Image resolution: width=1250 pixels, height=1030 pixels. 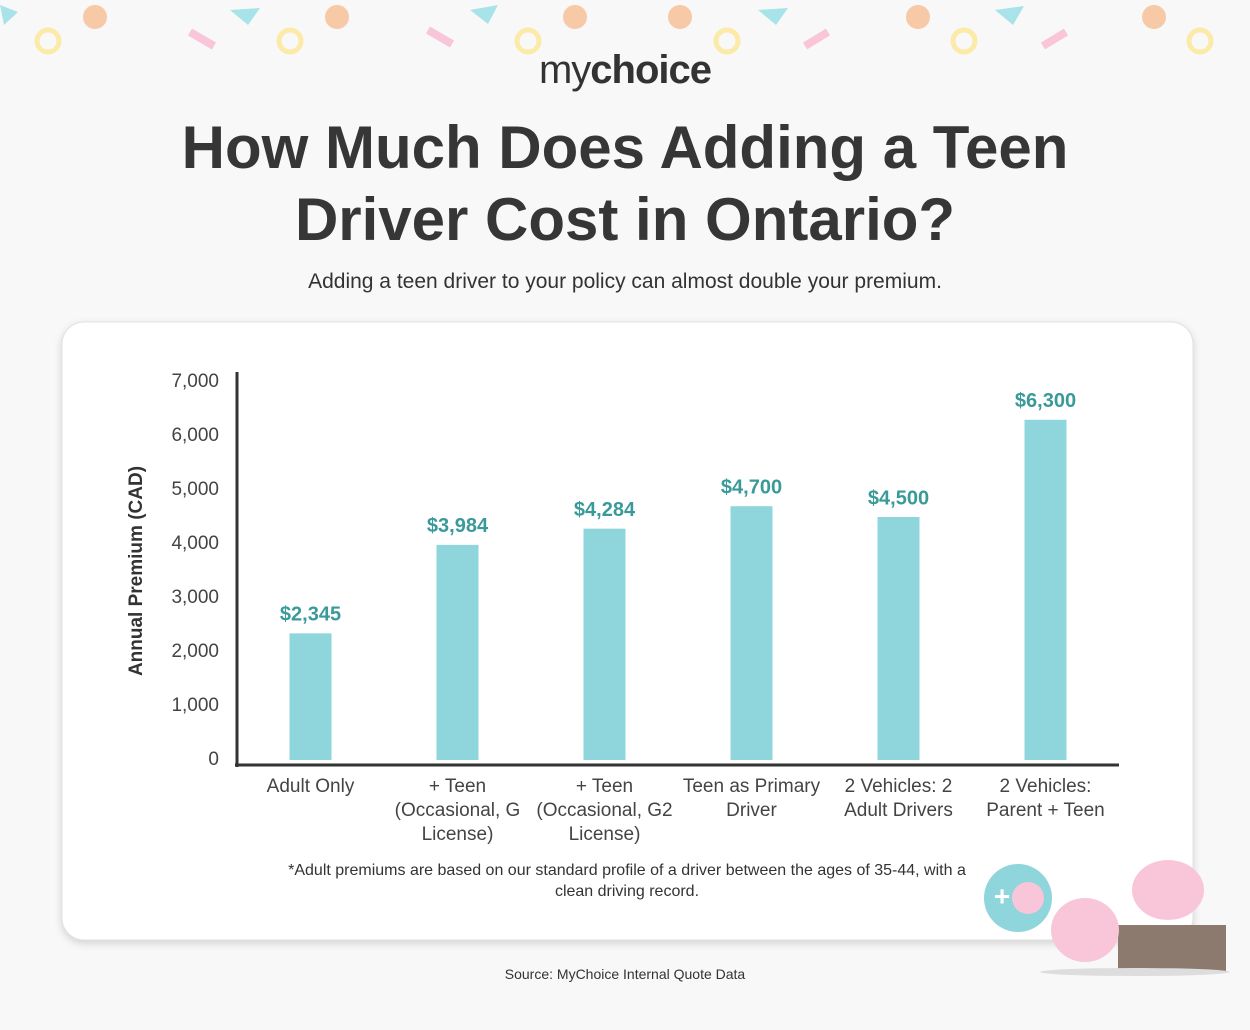 I want to click on logo-choice: choice, so click(x=651, y=70).